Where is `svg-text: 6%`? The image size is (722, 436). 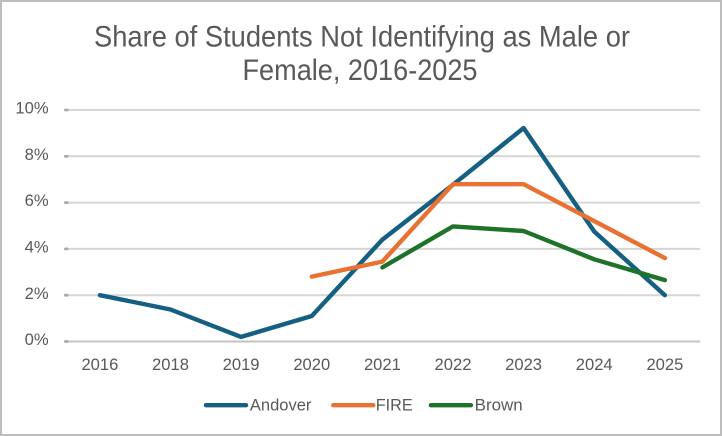 svg-text: 6% is located at coordinates (37, 200).